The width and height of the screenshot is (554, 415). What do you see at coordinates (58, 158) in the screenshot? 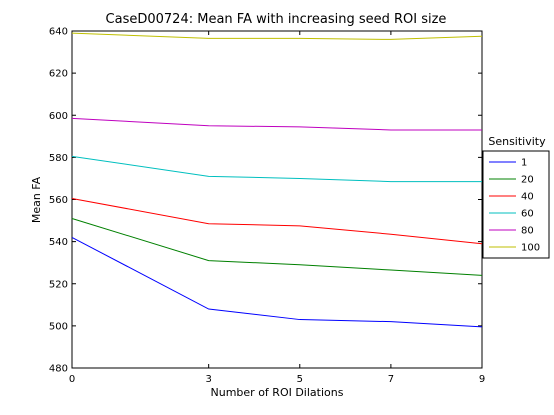
I see `y-tick-label: 580` at bounding box center [58, 158].